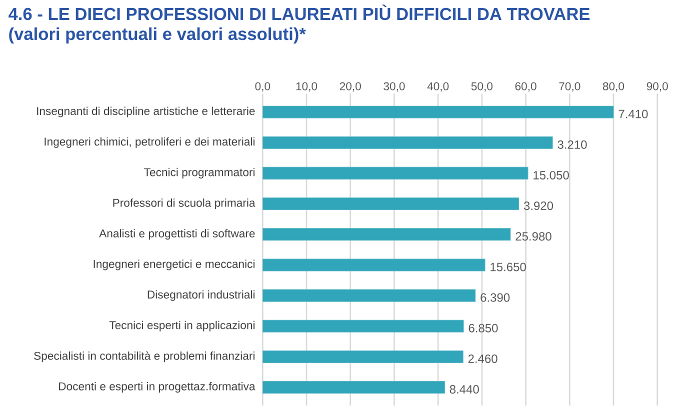 Image resolution: width=700 pixels, height=419 pixels. What do you see at coordinates (508, 267) in the screenshot?
I see `annotation: 15.650` at bounding box center [508, 267].